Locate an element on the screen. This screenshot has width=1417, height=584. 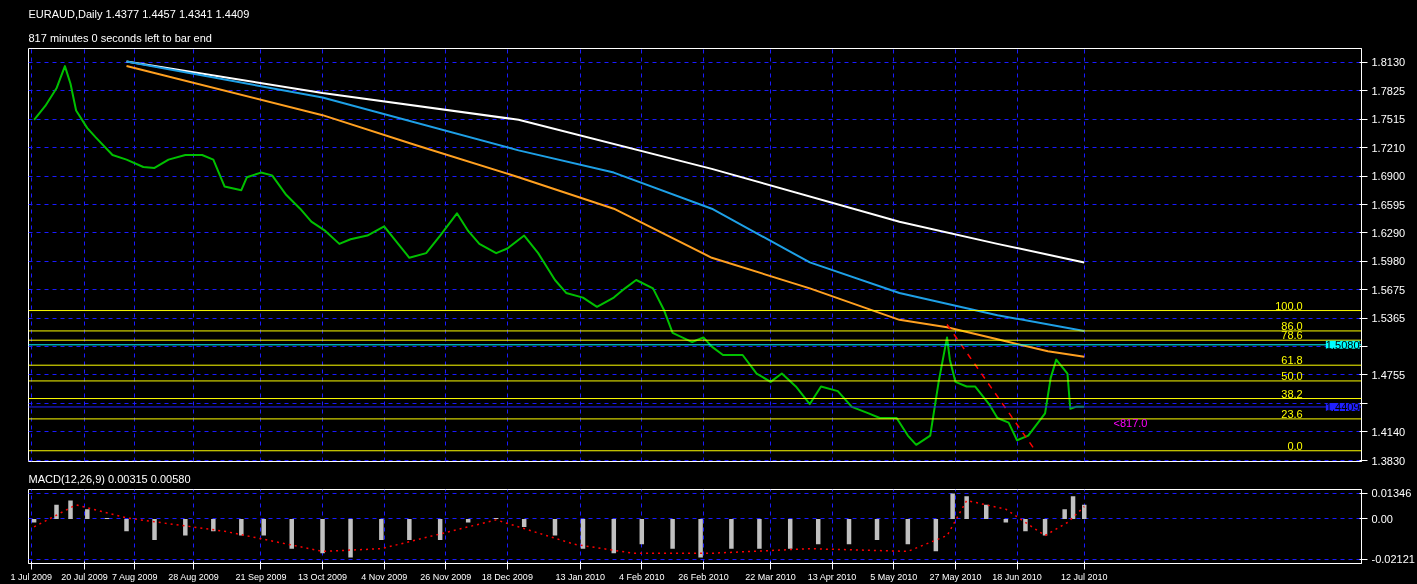
y-tick-label: 0.00 is located at coordinates (1382, 518).